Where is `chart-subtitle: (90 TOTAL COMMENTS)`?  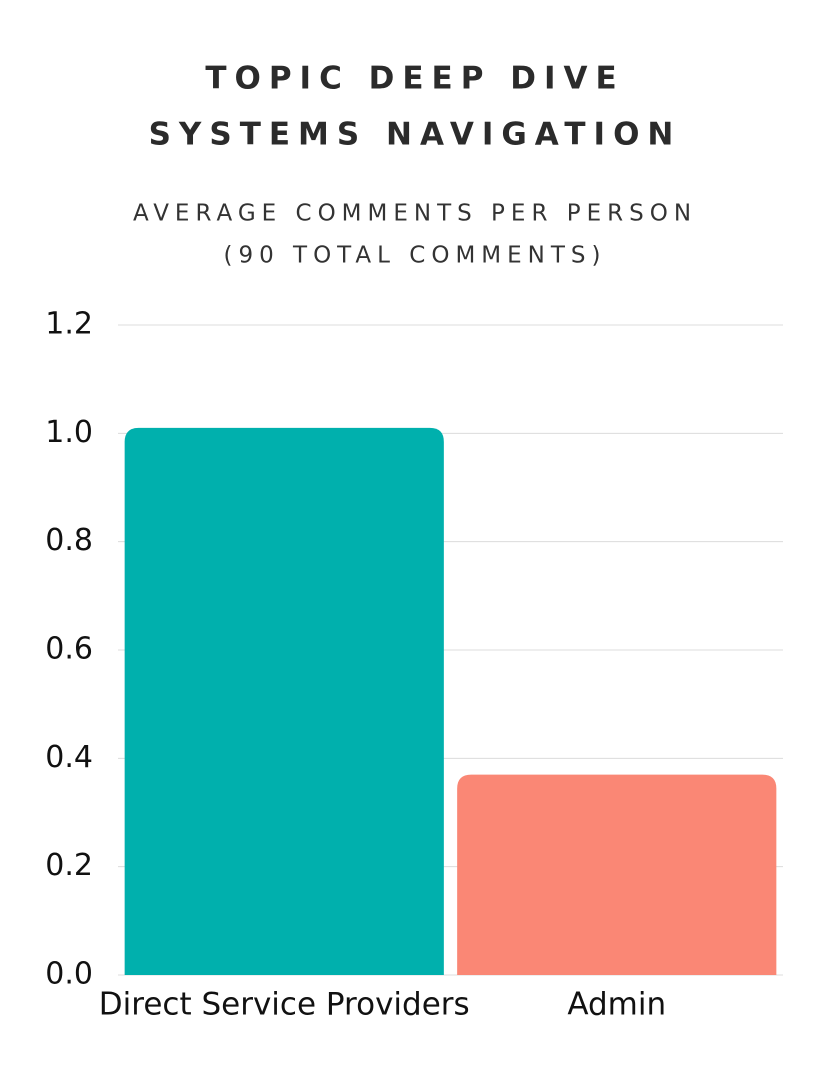
chart-subtitle: (90 TOTAL COMMENTS) is located at coordinates (414, 256).